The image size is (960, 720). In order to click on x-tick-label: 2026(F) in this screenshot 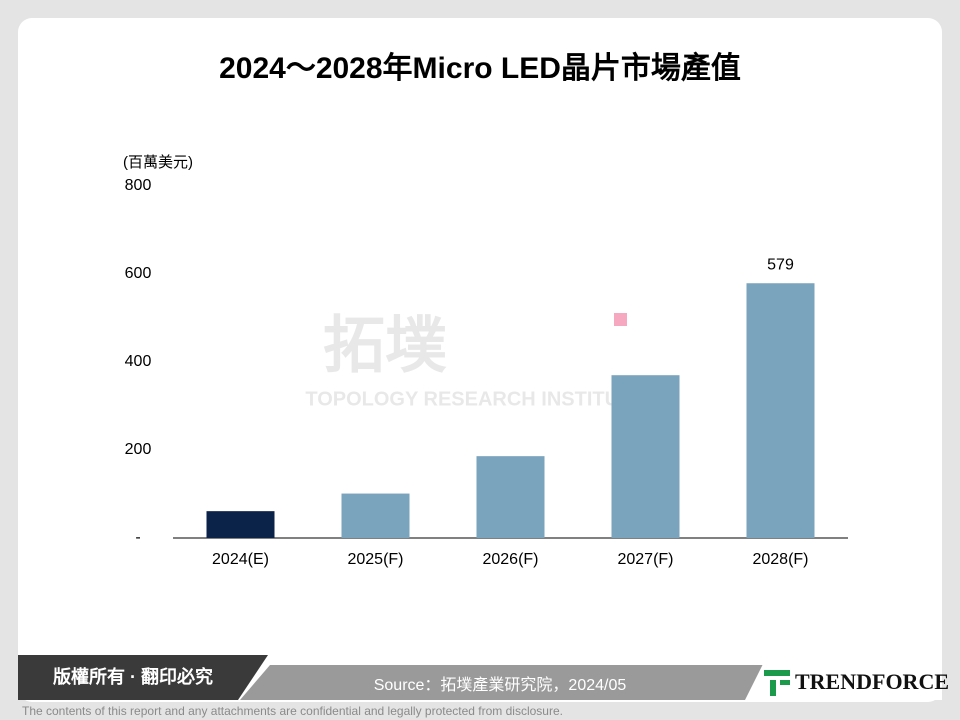, I will do `click(510, 559)`.